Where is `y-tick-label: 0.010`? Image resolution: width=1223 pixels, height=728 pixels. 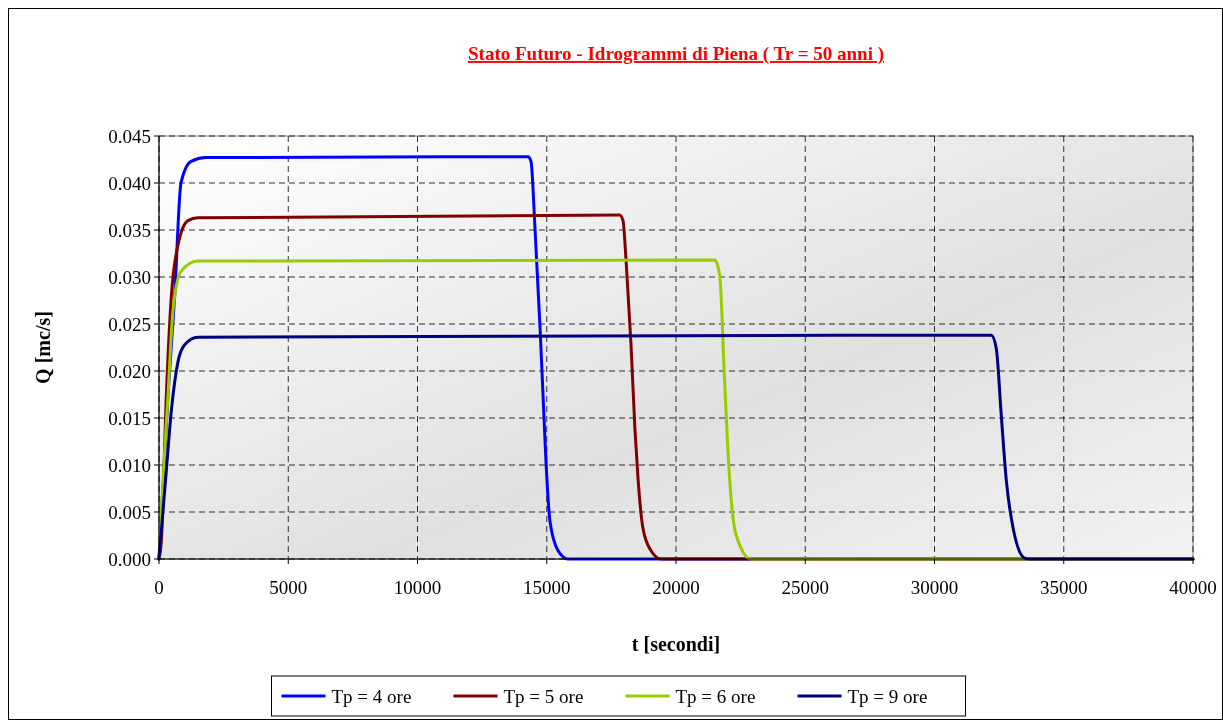 y-tick-label: 0.010 is located at coordinates (129, 465).